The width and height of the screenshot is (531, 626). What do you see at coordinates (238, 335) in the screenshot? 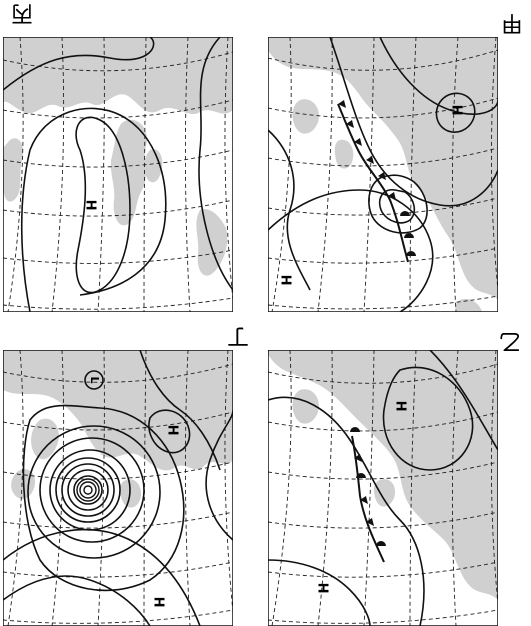
I see `panel-letter-bottom-left: 丁` at bounding box center [238, 335].